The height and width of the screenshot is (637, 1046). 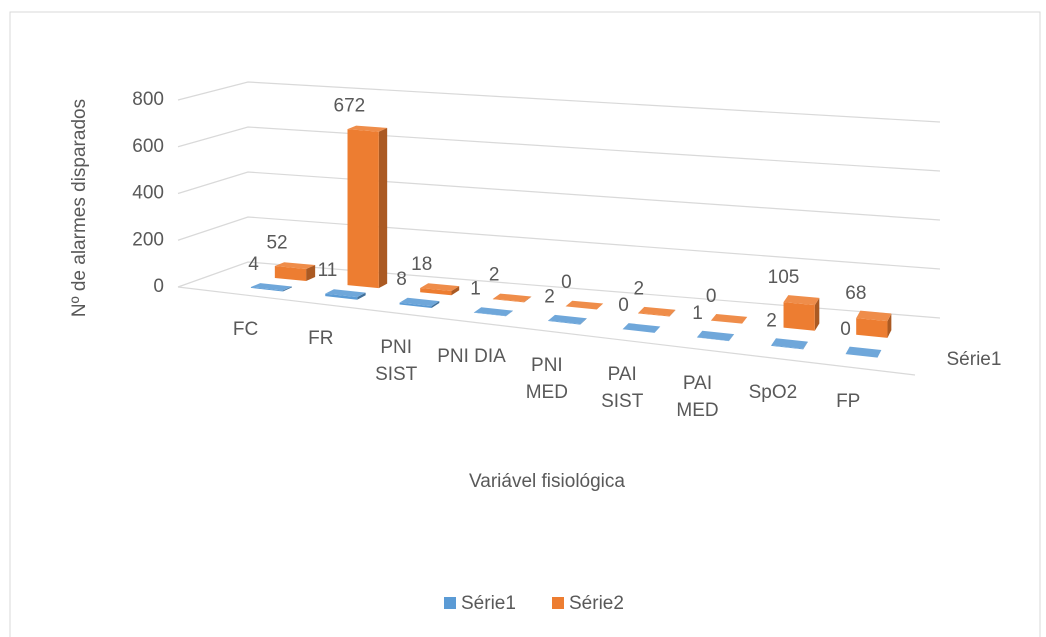 I want to click on x-tick-label: SpO2, so click(x=773, y=392).